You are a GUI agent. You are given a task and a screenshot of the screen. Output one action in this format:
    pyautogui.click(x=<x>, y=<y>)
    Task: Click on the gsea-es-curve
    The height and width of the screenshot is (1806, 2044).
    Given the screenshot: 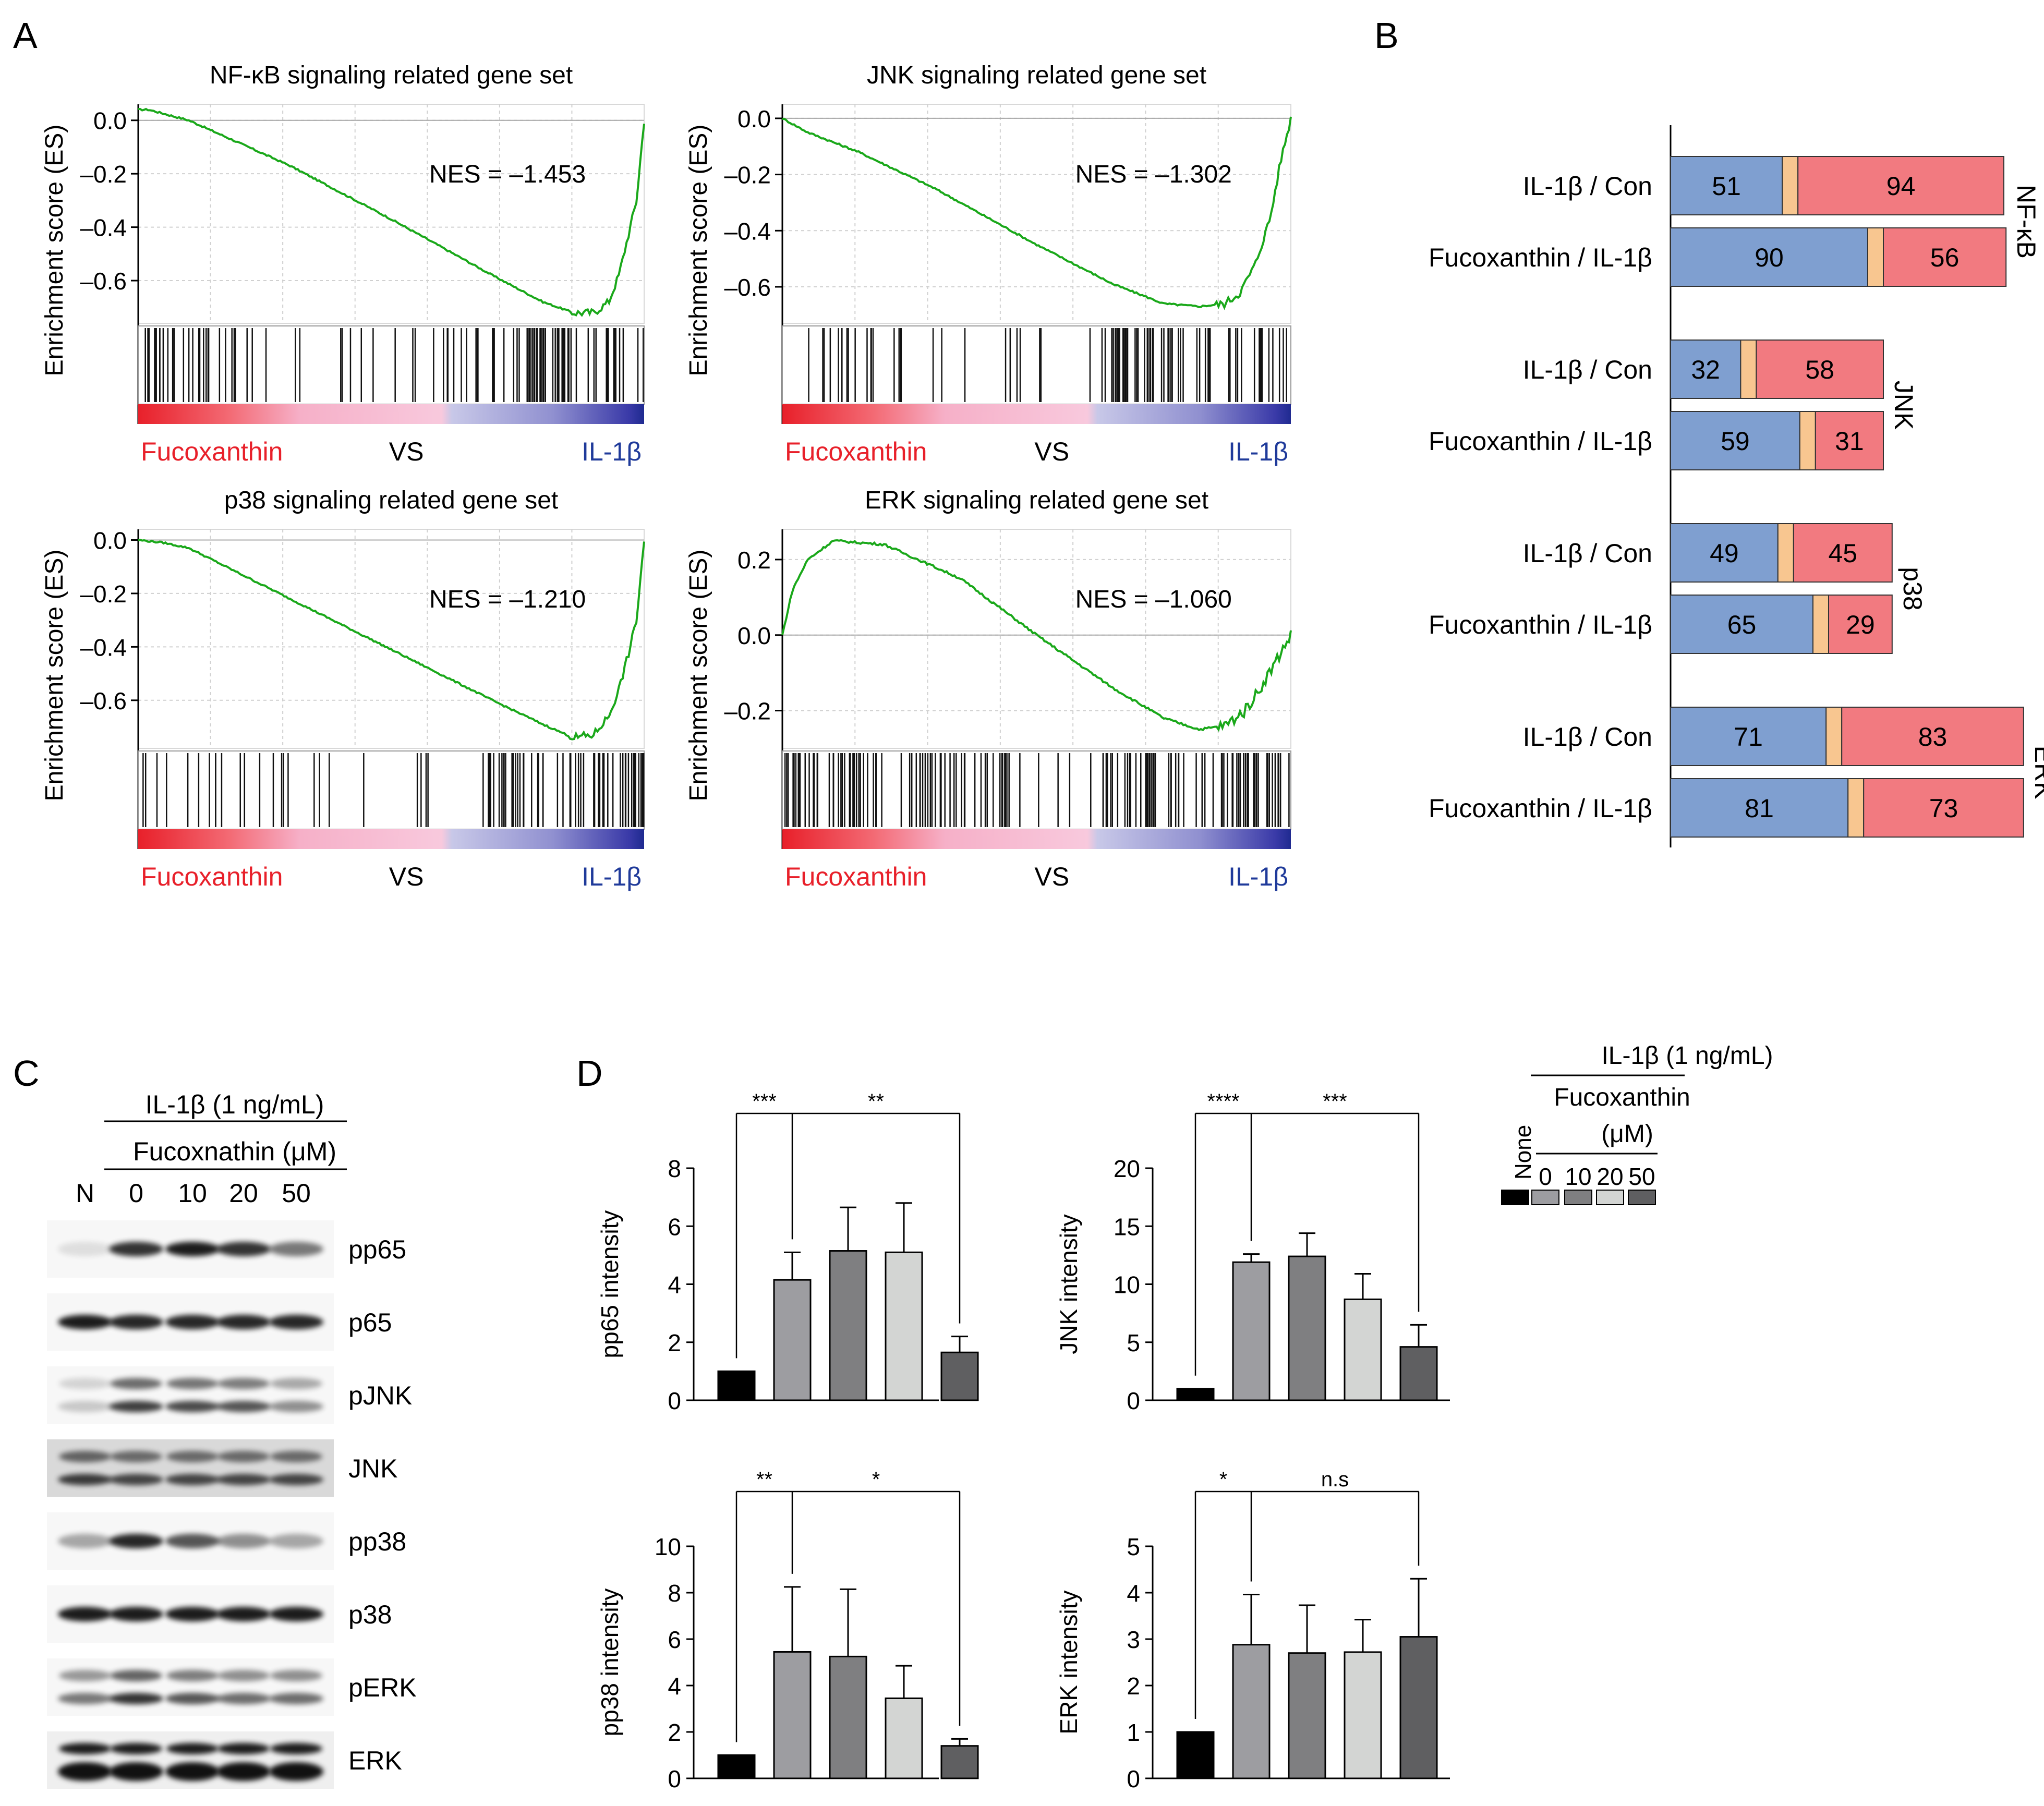 What is the action you would take?
    pyautogui.click(x=1036, y=635)
    